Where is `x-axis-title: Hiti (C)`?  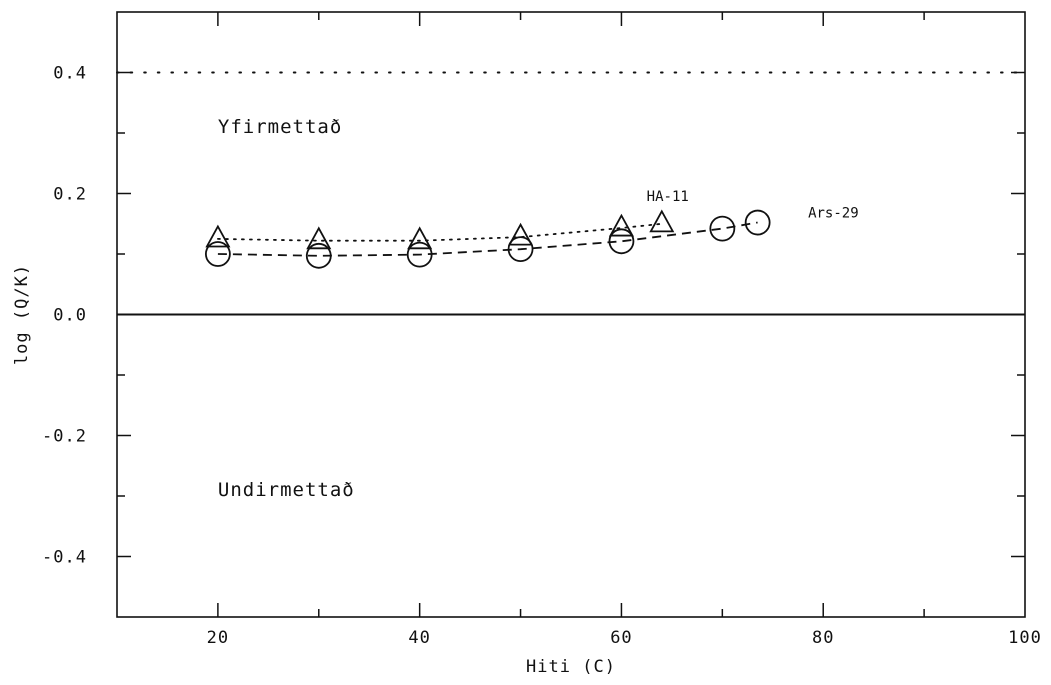
x-axis-title: Hiti (C) is located at coordinates (571, 667).